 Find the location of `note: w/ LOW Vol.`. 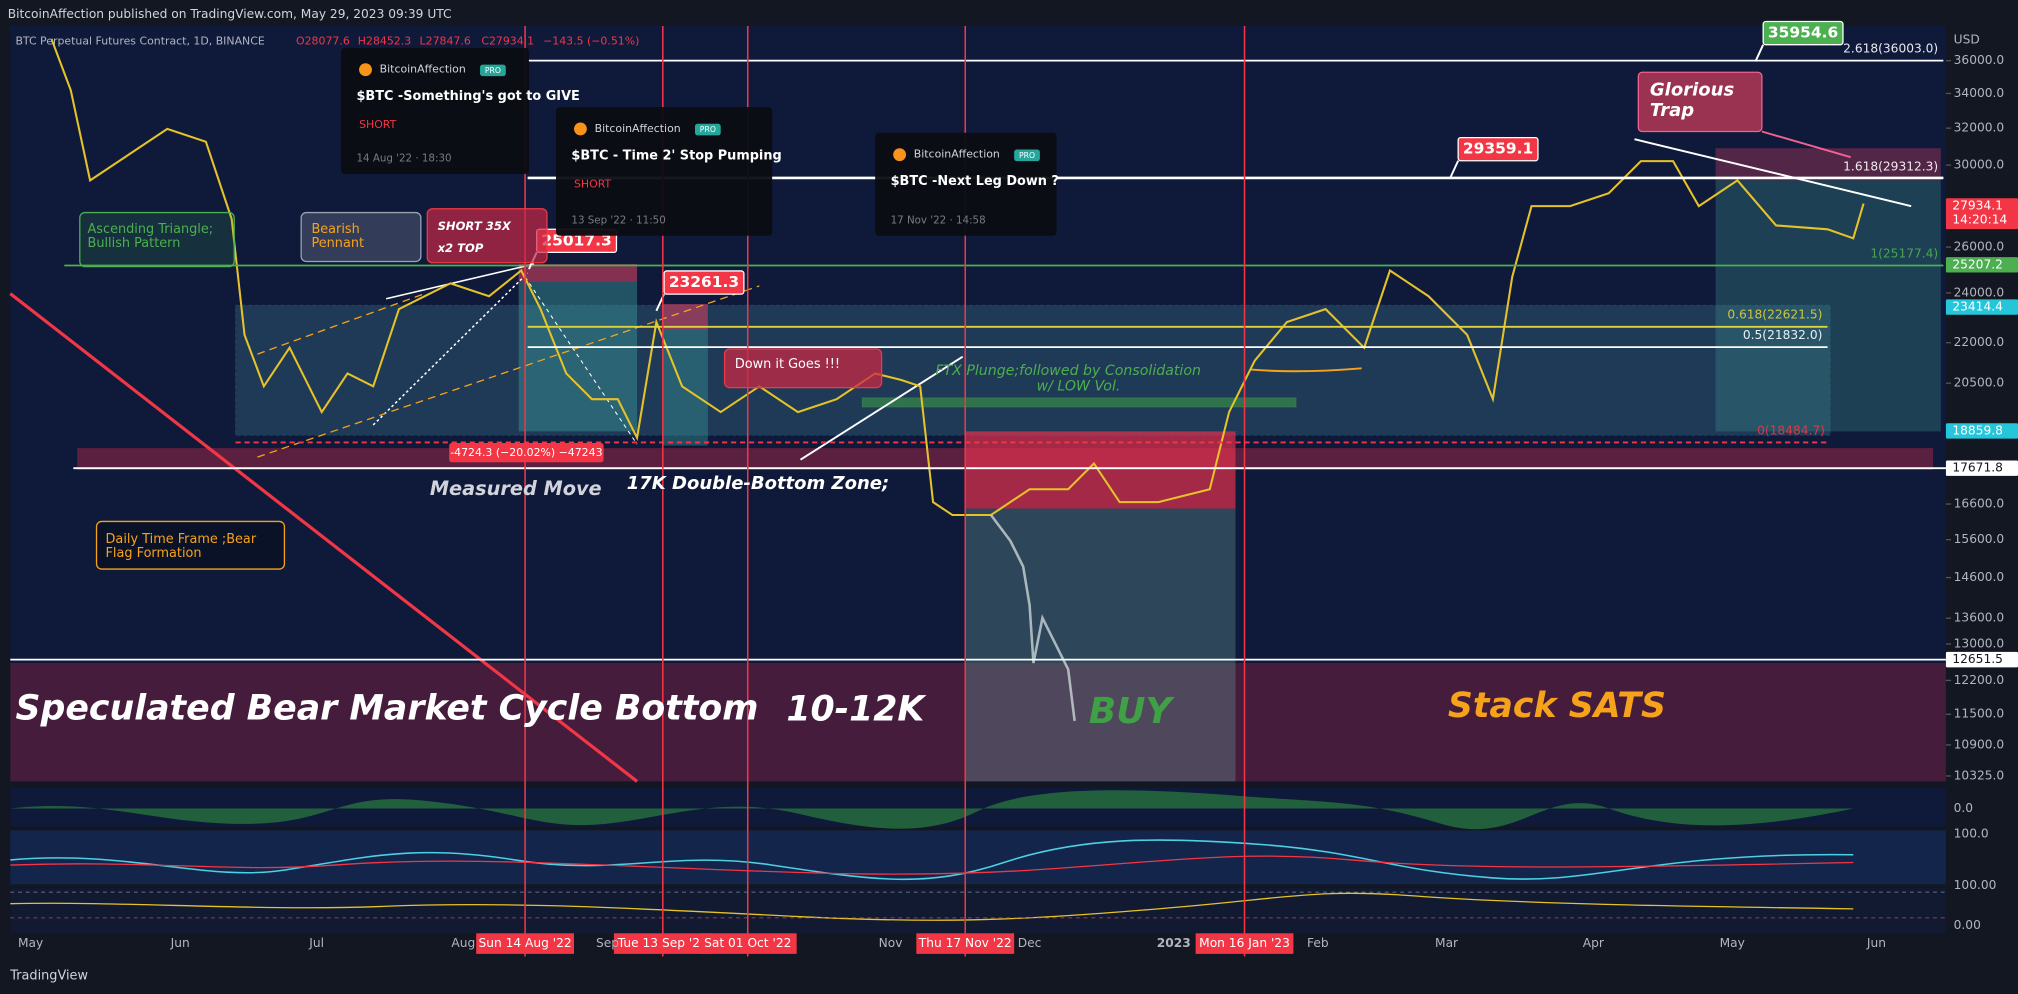

note: w/ LOW Vol. is located at coordinates (1079, 386).